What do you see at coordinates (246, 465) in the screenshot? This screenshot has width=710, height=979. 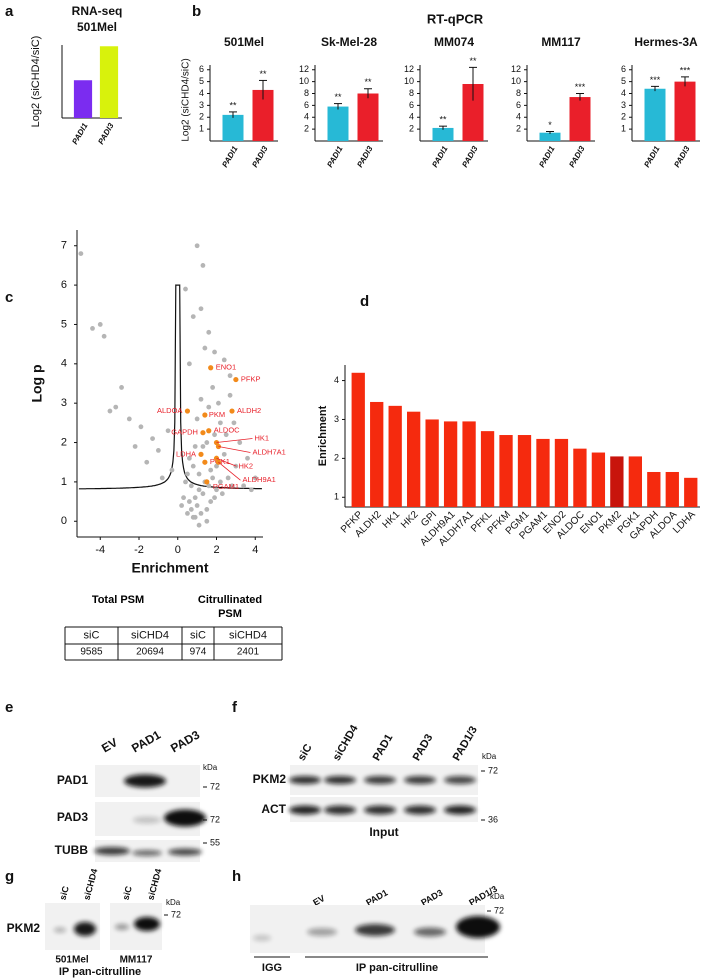 I see `point-label: HK2` at bounding box center [246, 465].